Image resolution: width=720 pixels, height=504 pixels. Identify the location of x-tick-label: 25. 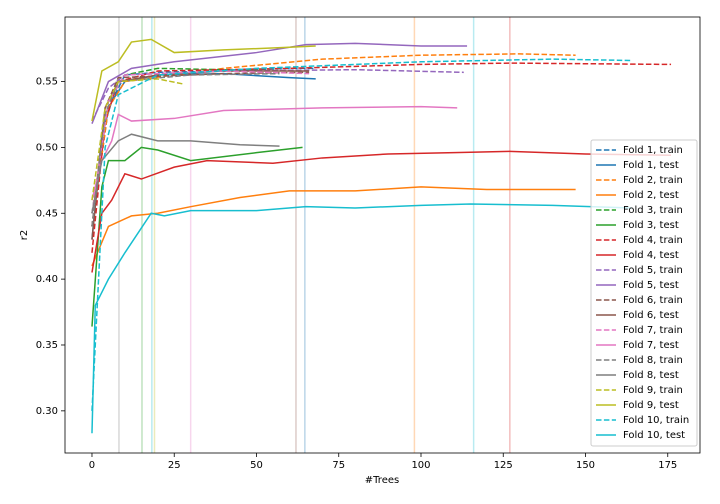
(174, 465).